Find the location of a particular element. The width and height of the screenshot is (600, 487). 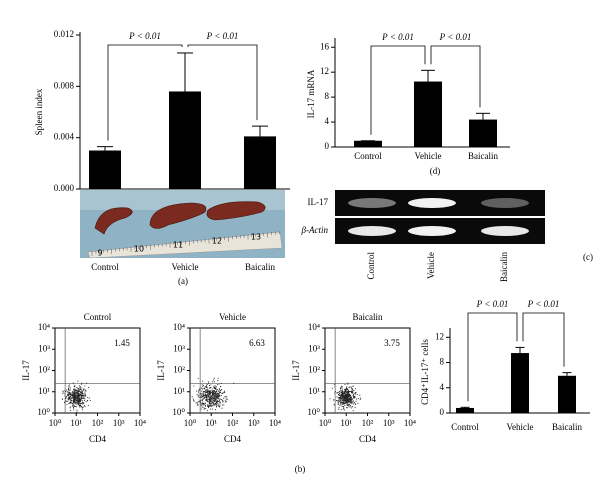

plot-title: Vehicle is located at coordinates (232, 317).